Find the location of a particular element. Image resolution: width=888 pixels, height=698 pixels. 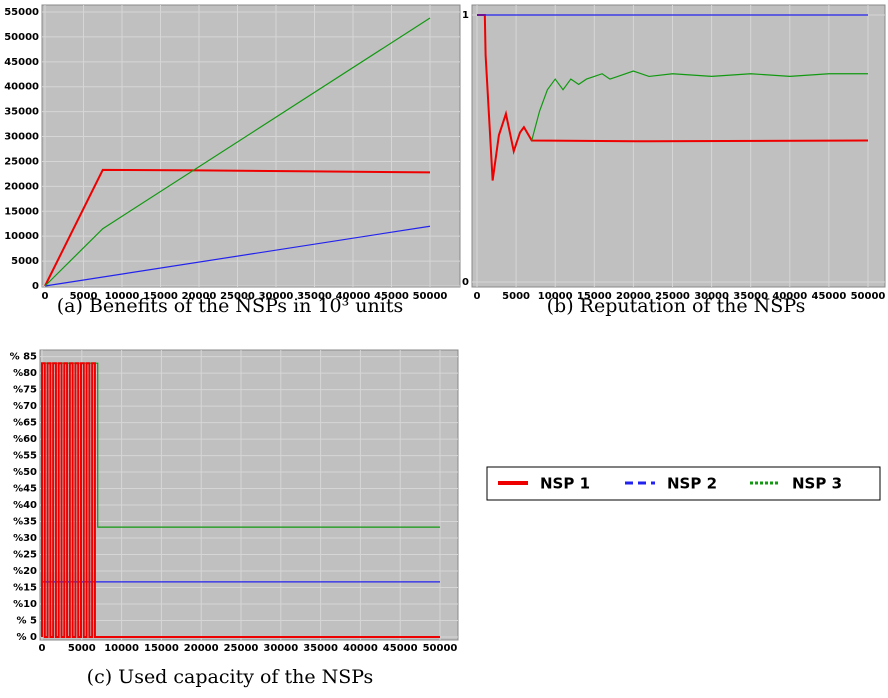

y-tick-label: 10000 is located at coordinates (21, 236).